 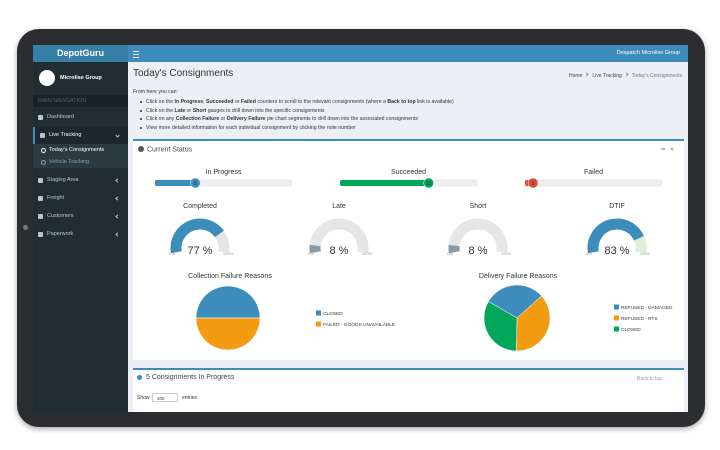 I want to click on counter-value: 5, so click(x=195, y=184).